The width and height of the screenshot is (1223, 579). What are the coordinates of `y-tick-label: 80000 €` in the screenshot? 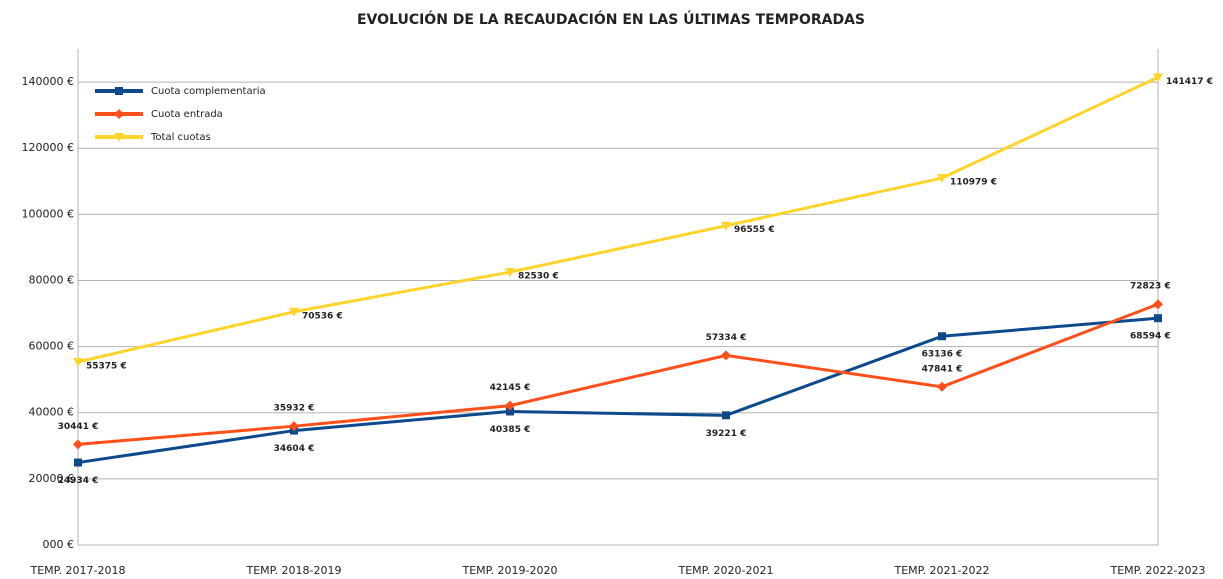 It's located at (52, 279).